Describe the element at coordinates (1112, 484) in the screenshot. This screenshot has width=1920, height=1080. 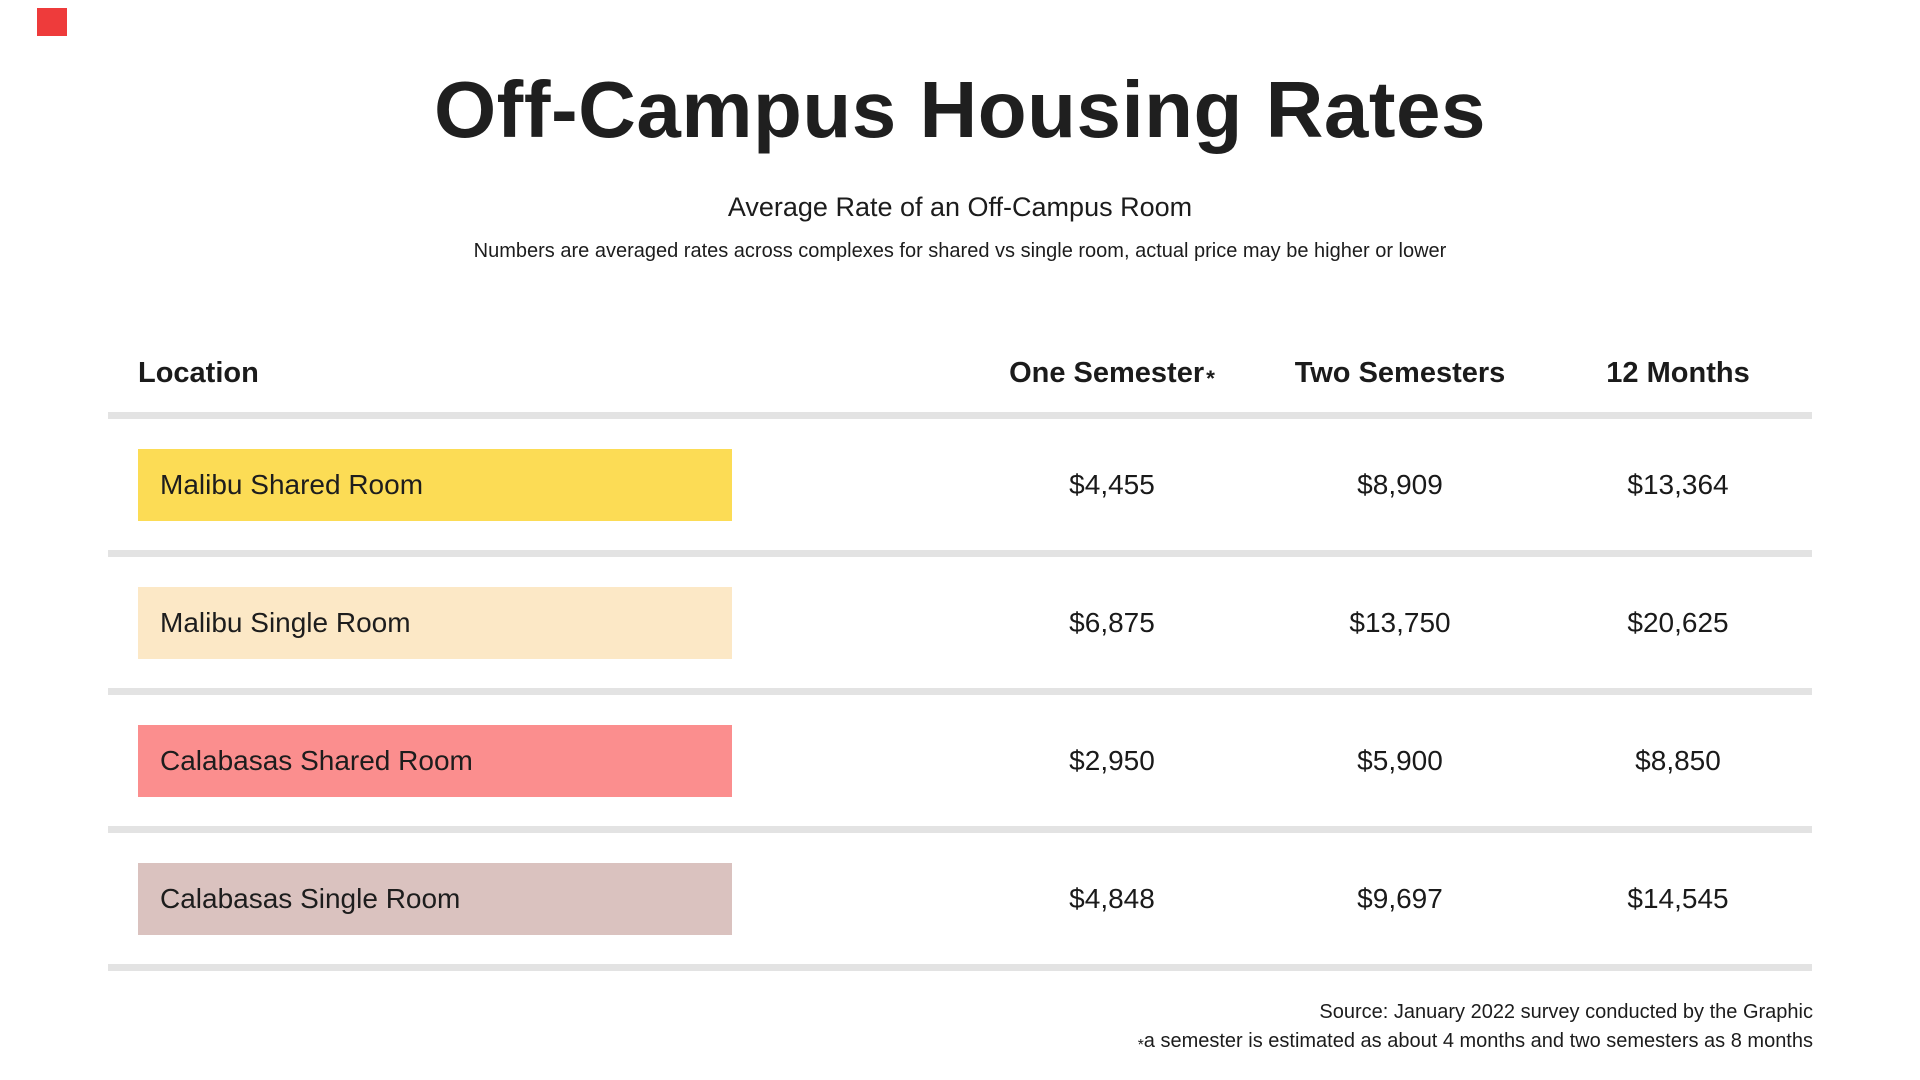
I see `one-semester-value: $4,455` at that location.